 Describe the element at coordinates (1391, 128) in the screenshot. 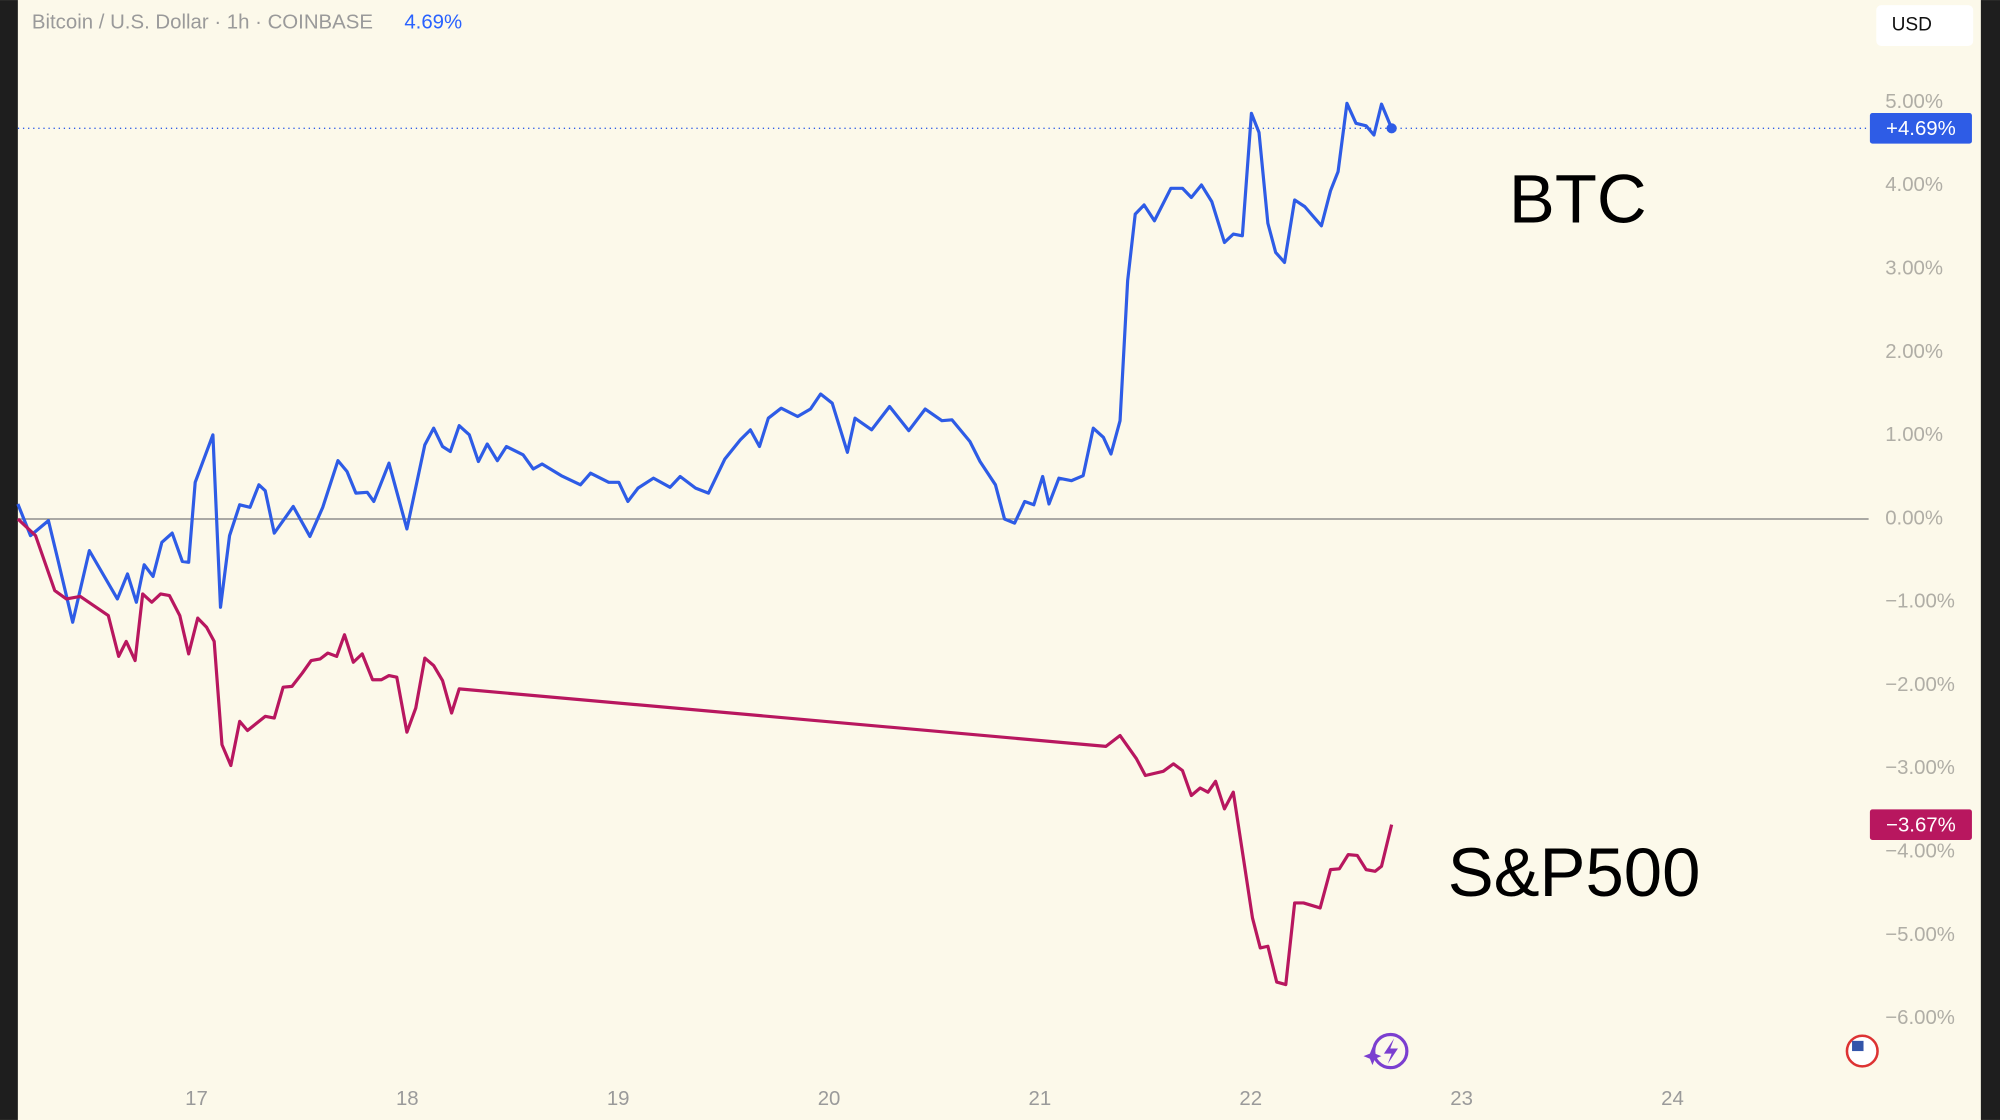

I see `last-point` at that location.